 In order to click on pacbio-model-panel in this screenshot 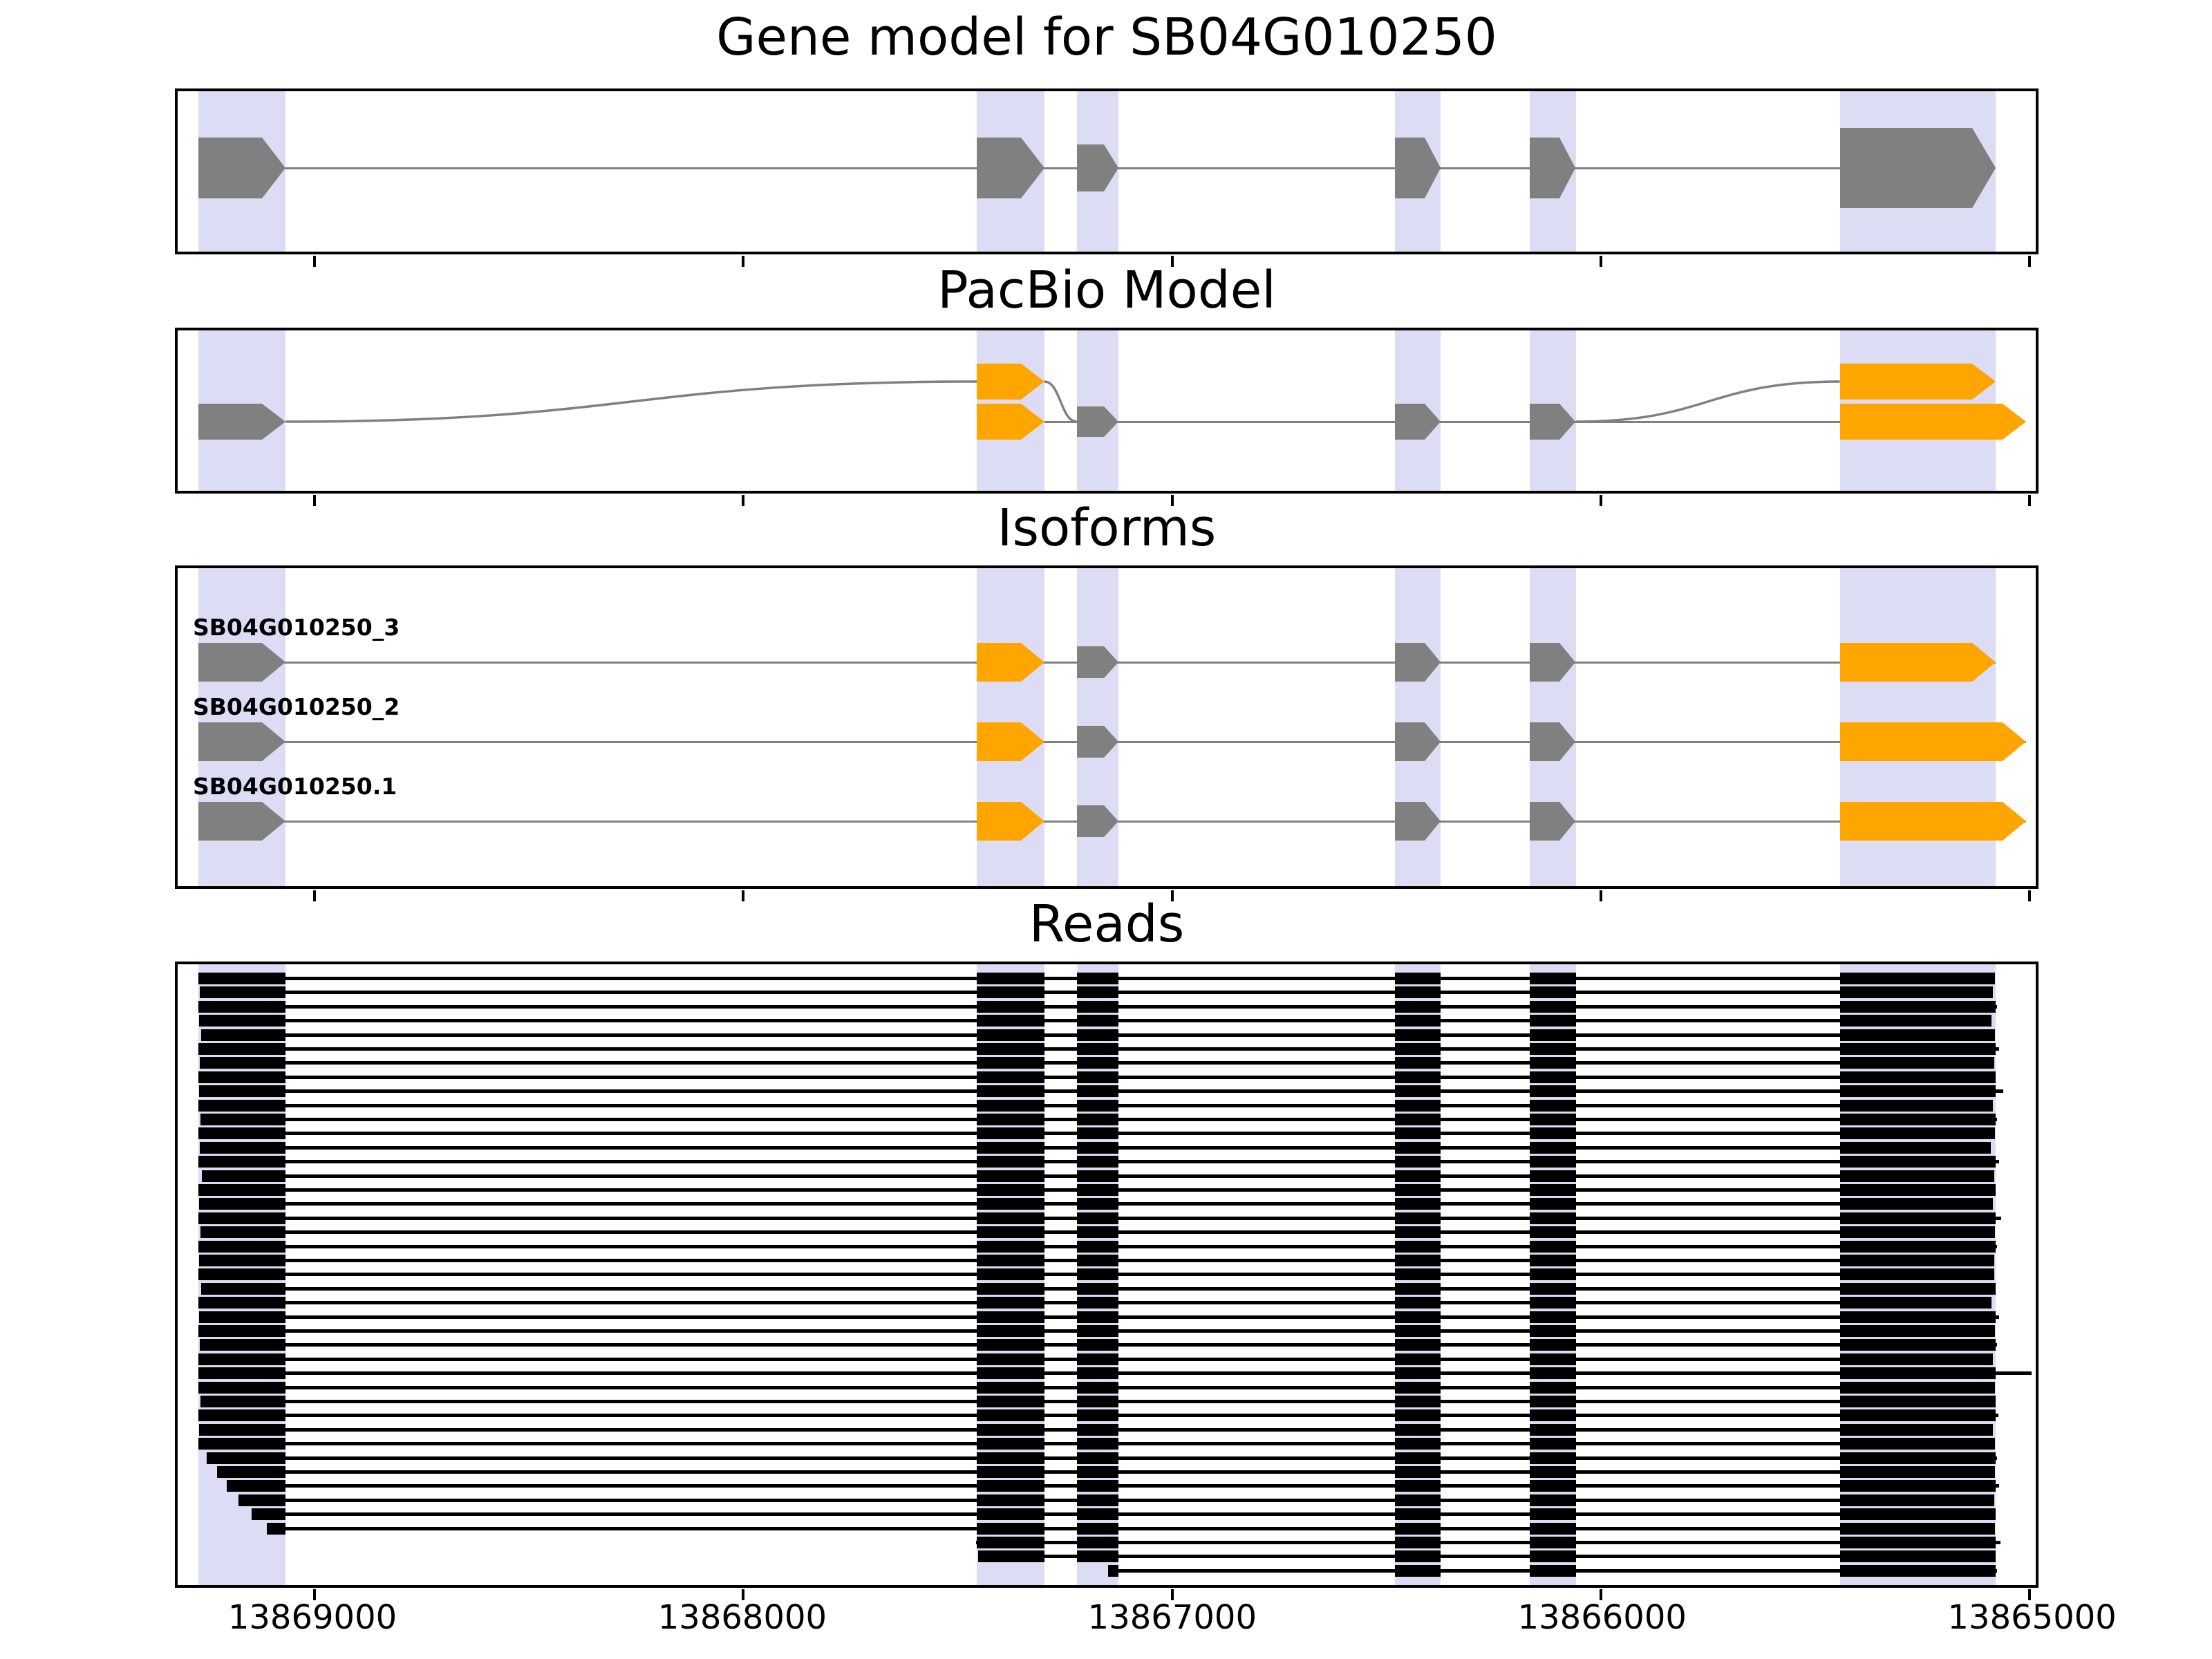, I will do `click(1106, 417)`.